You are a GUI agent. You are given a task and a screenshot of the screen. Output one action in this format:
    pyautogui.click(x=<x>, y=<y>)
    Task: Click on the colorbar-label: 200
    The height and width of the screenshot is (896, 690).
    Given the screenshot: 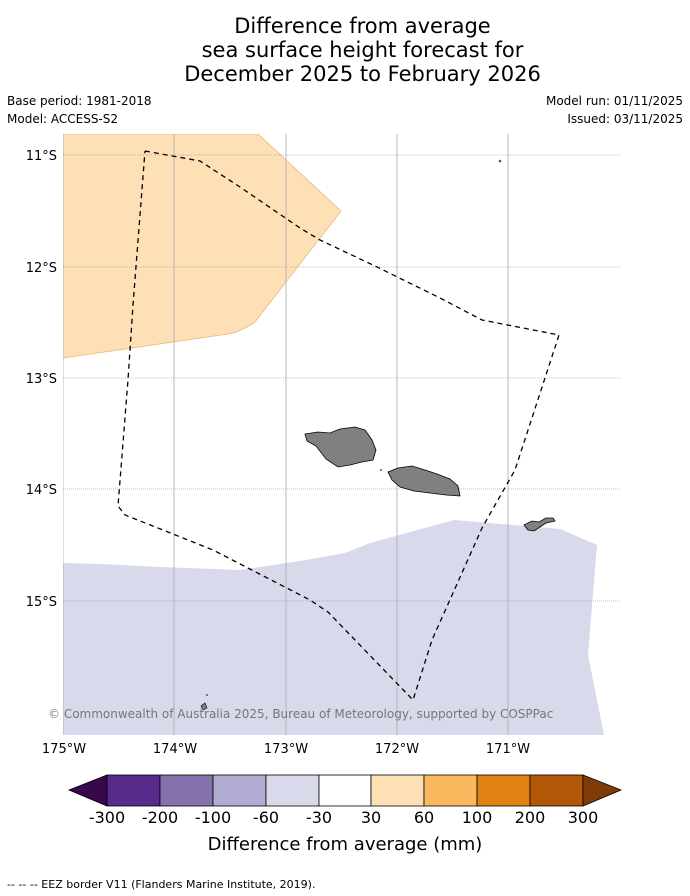 What is the action you would take?
    pyautogui.click(x=530, y=817)
    